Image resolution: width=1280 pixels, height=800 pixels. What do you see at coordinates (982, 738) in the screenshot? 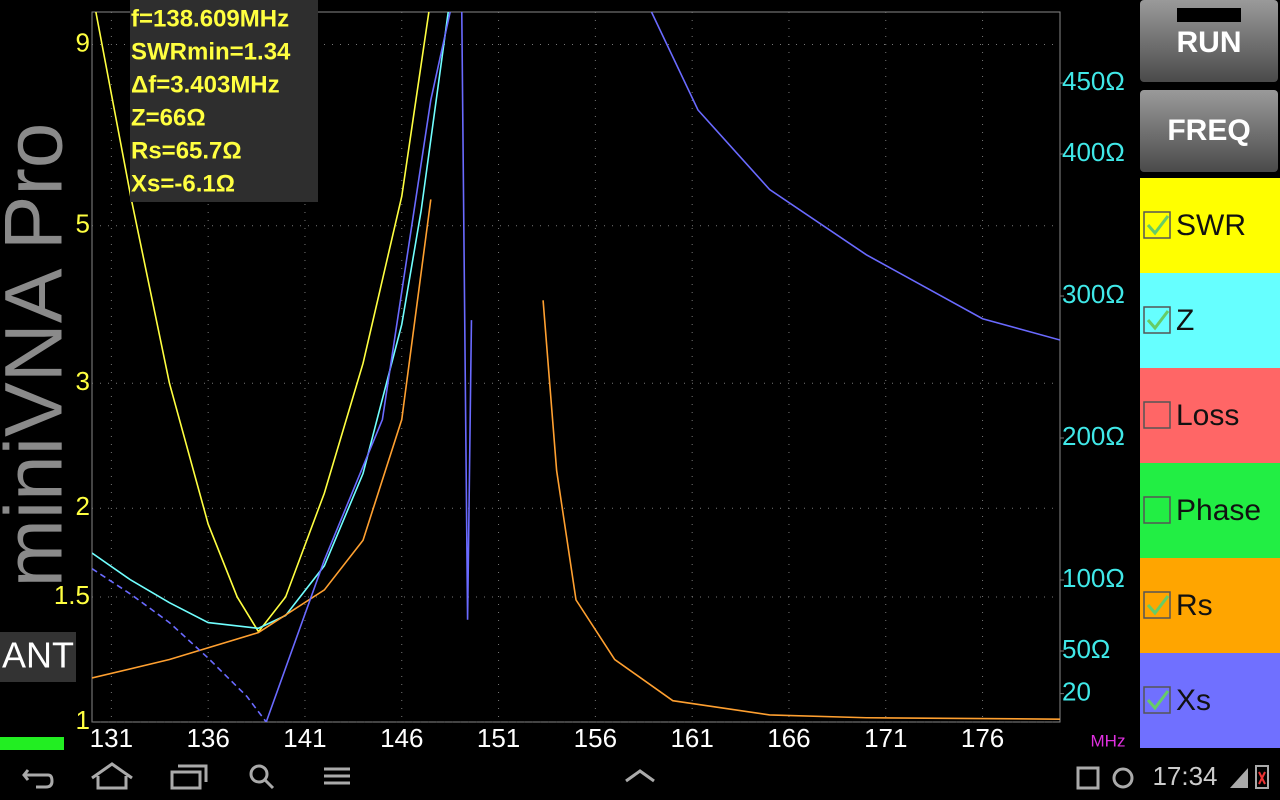
I see `x-tick-label: 176` at bounding box center [982, 738].